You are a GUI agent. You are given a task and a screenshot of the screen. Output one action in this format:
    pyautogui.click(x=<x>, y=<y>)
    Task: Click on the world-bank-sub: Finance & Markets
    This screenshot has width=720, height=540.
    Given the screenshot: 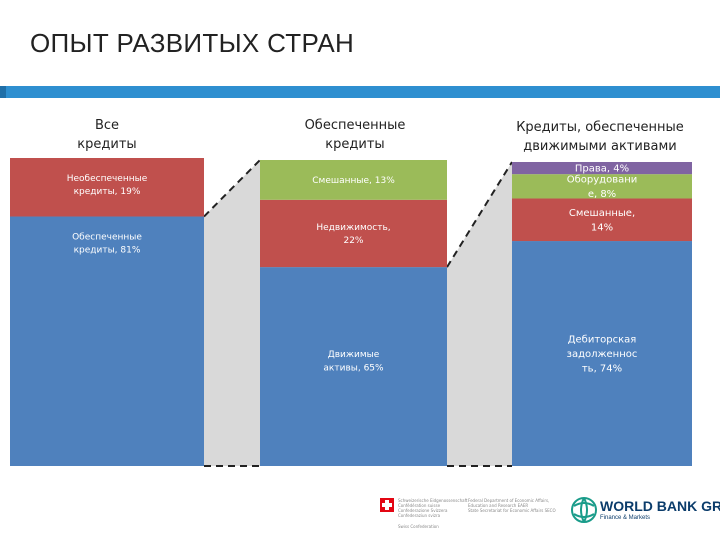 What is the action you would take?
    pyautogui.click(x=625, y=518)
    